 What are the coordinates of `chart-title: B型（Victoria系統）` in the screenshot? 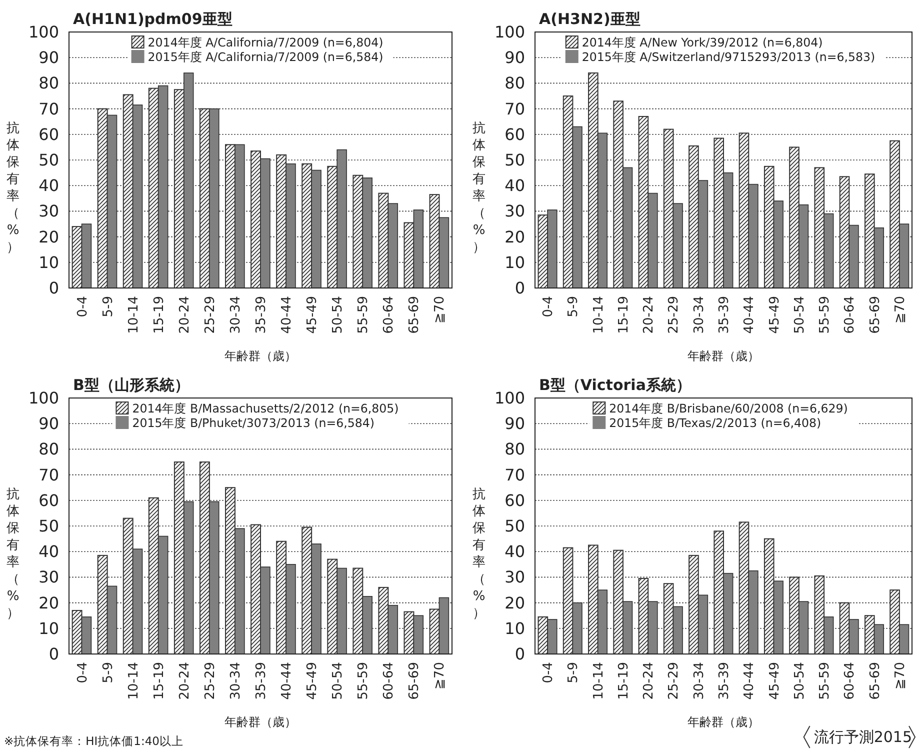 It's located at (615, 385).